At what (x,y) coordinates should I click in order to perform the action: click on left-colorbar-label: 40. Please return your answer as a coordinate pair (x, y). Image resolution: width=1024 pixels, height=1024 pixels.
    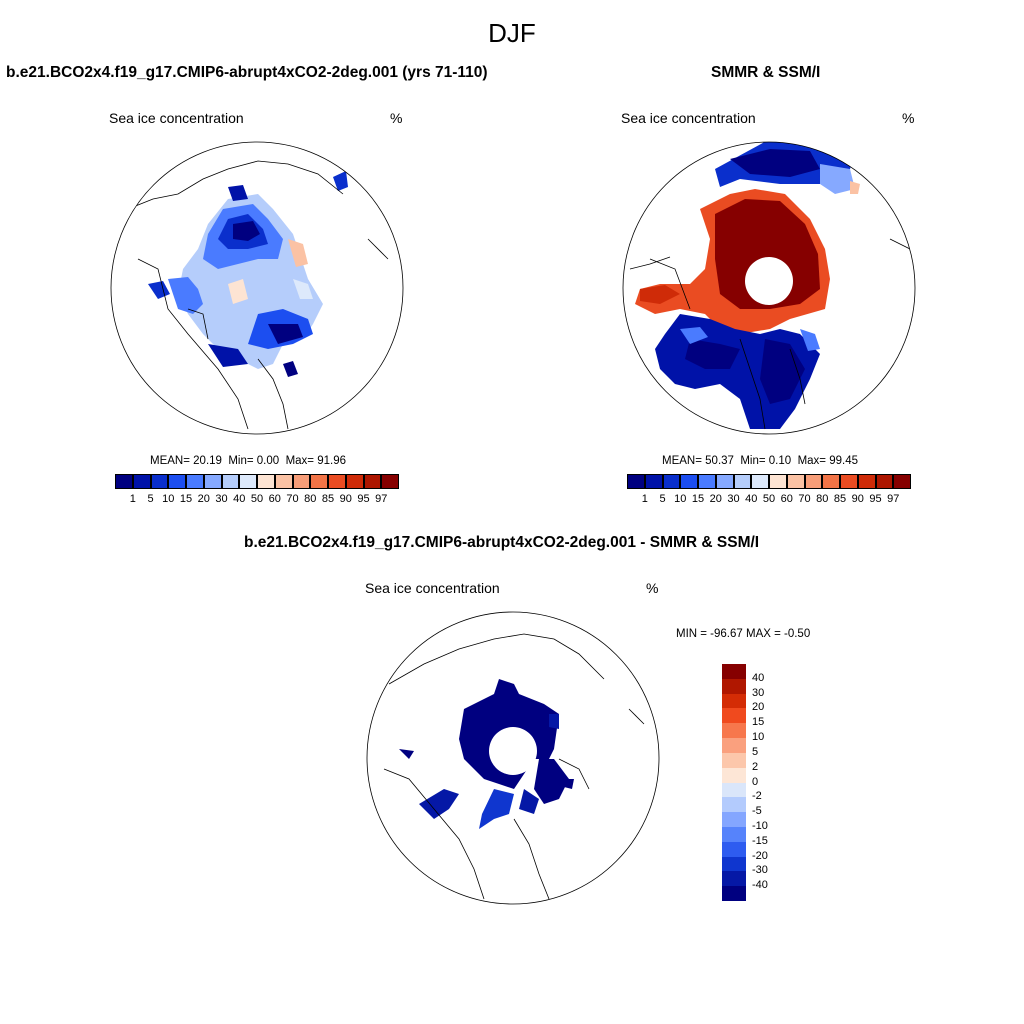
    Looking at the image, I should click on (239, 499).